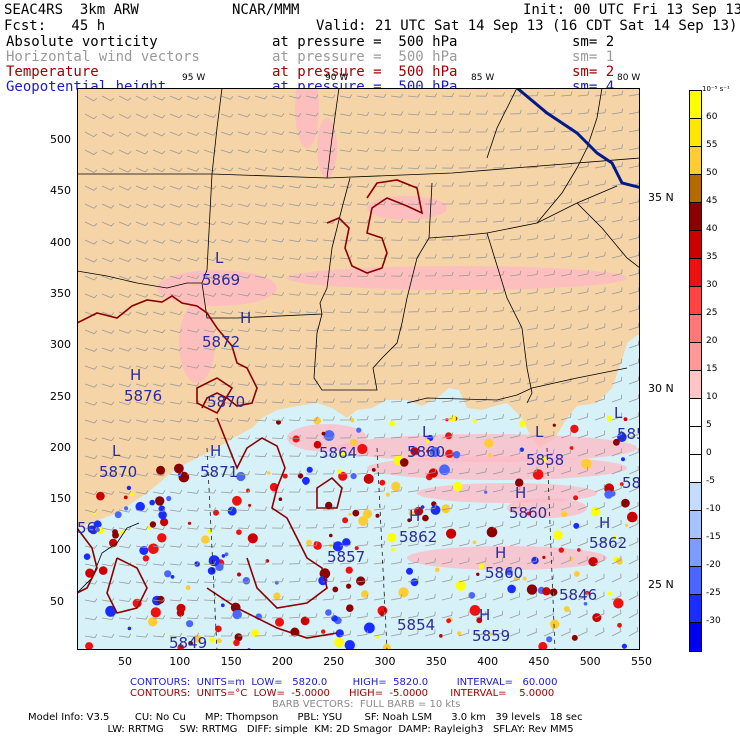  Describe the element at coordinates (334, 661) in the screenshot. I see `x-tick-label: 250` at that location.